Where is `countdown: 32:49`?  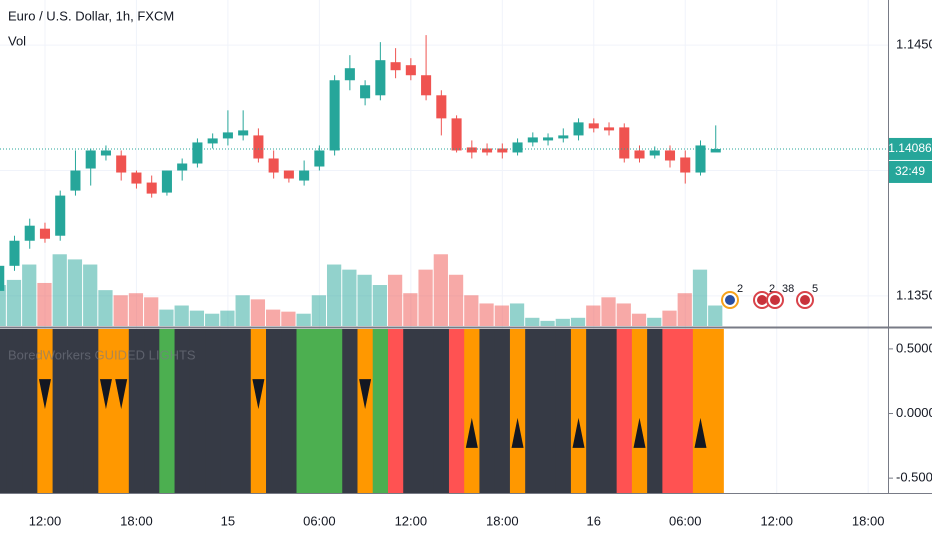 countdown: 32:49 is located at coordinates (910, 171).